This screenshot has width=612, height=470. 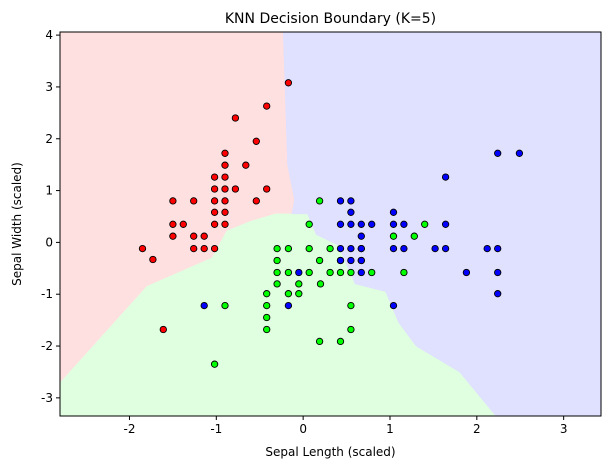 I want to click on x-tick-label: -1, so click(x=216, y=429).